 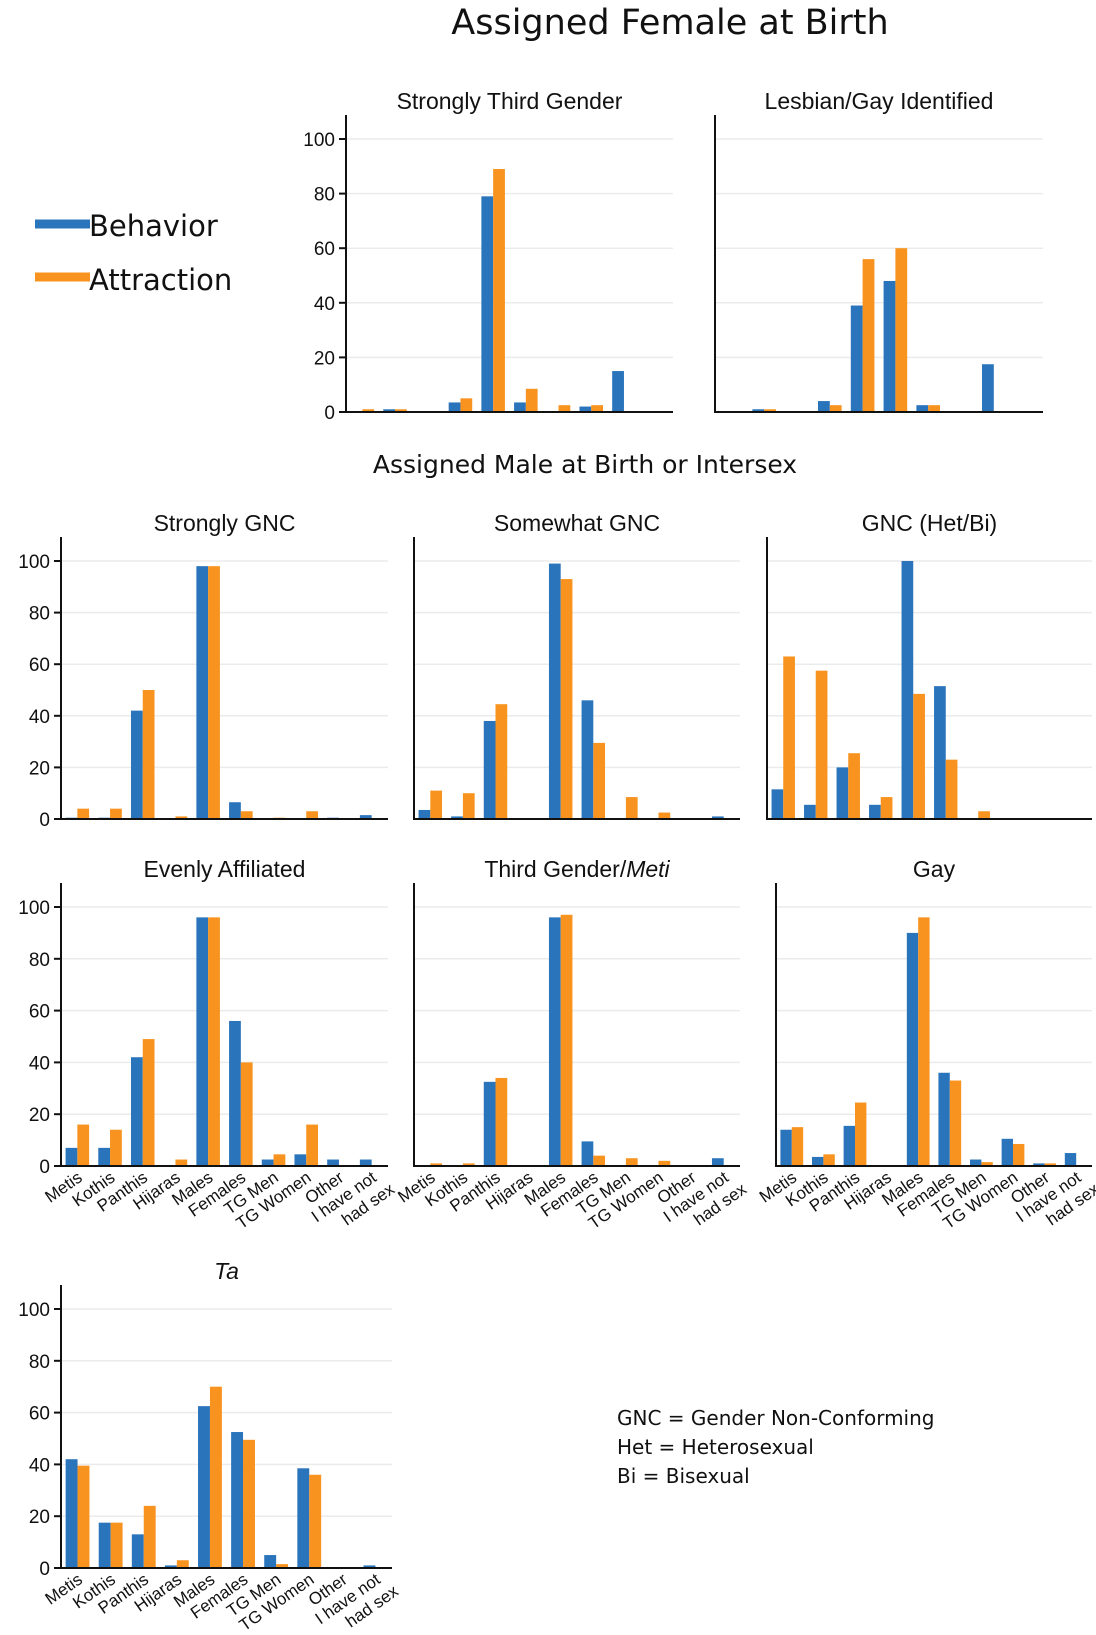 I want to click on panel-title: Lesbian/Gay Identified, so click(x=879, y=101).